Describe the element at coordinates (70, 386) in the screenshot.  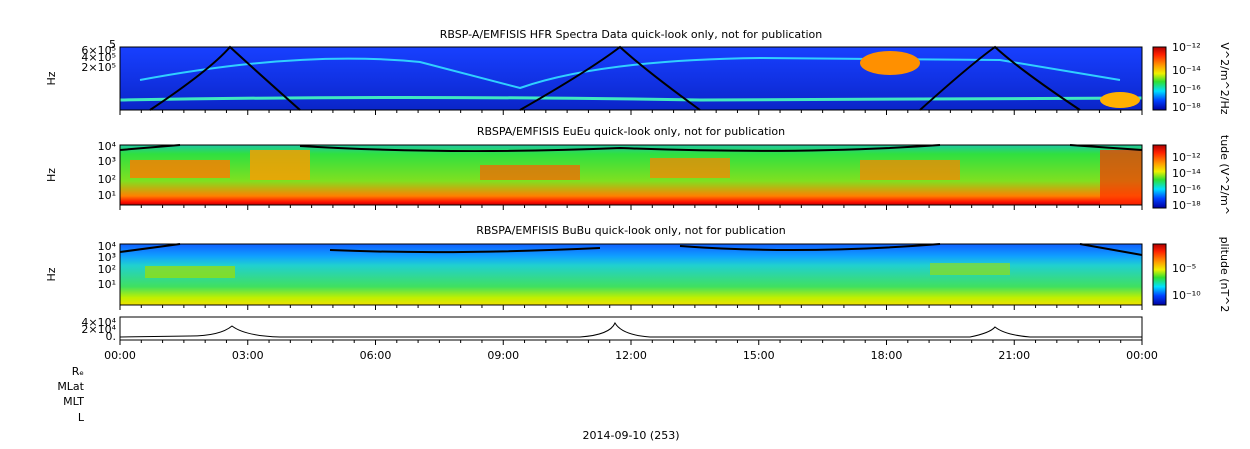
I see `ephemeris-label: MLat` at that location.